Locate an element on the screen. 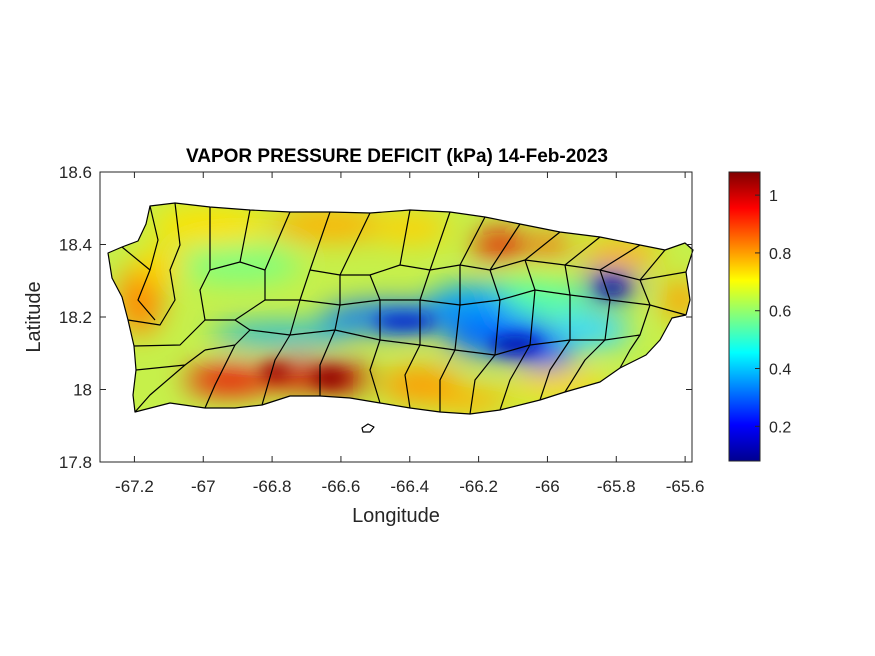 The image size is (875, 656). colorbar-tick-label: 0.4 is located at coordinates (780, 370).